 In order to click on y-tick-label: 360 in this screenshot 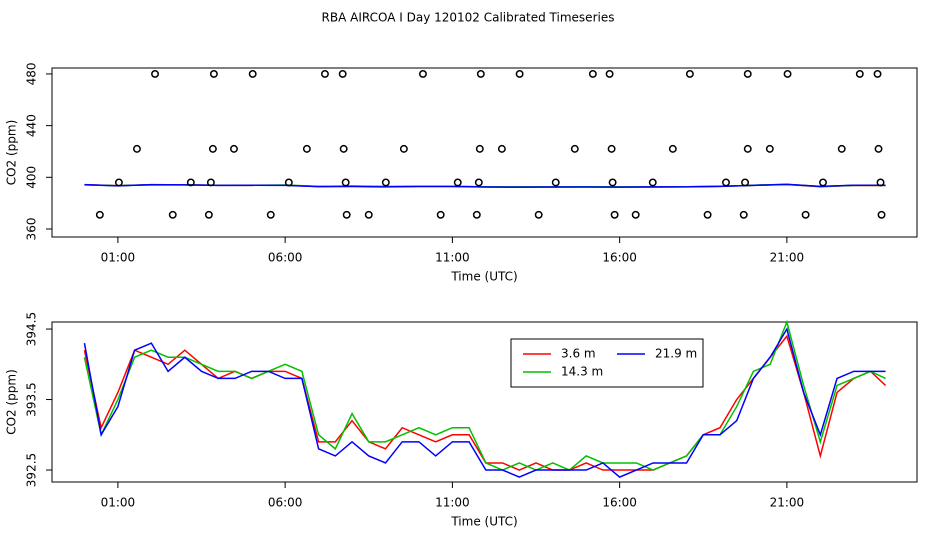, I will do `click(32, 229)`.